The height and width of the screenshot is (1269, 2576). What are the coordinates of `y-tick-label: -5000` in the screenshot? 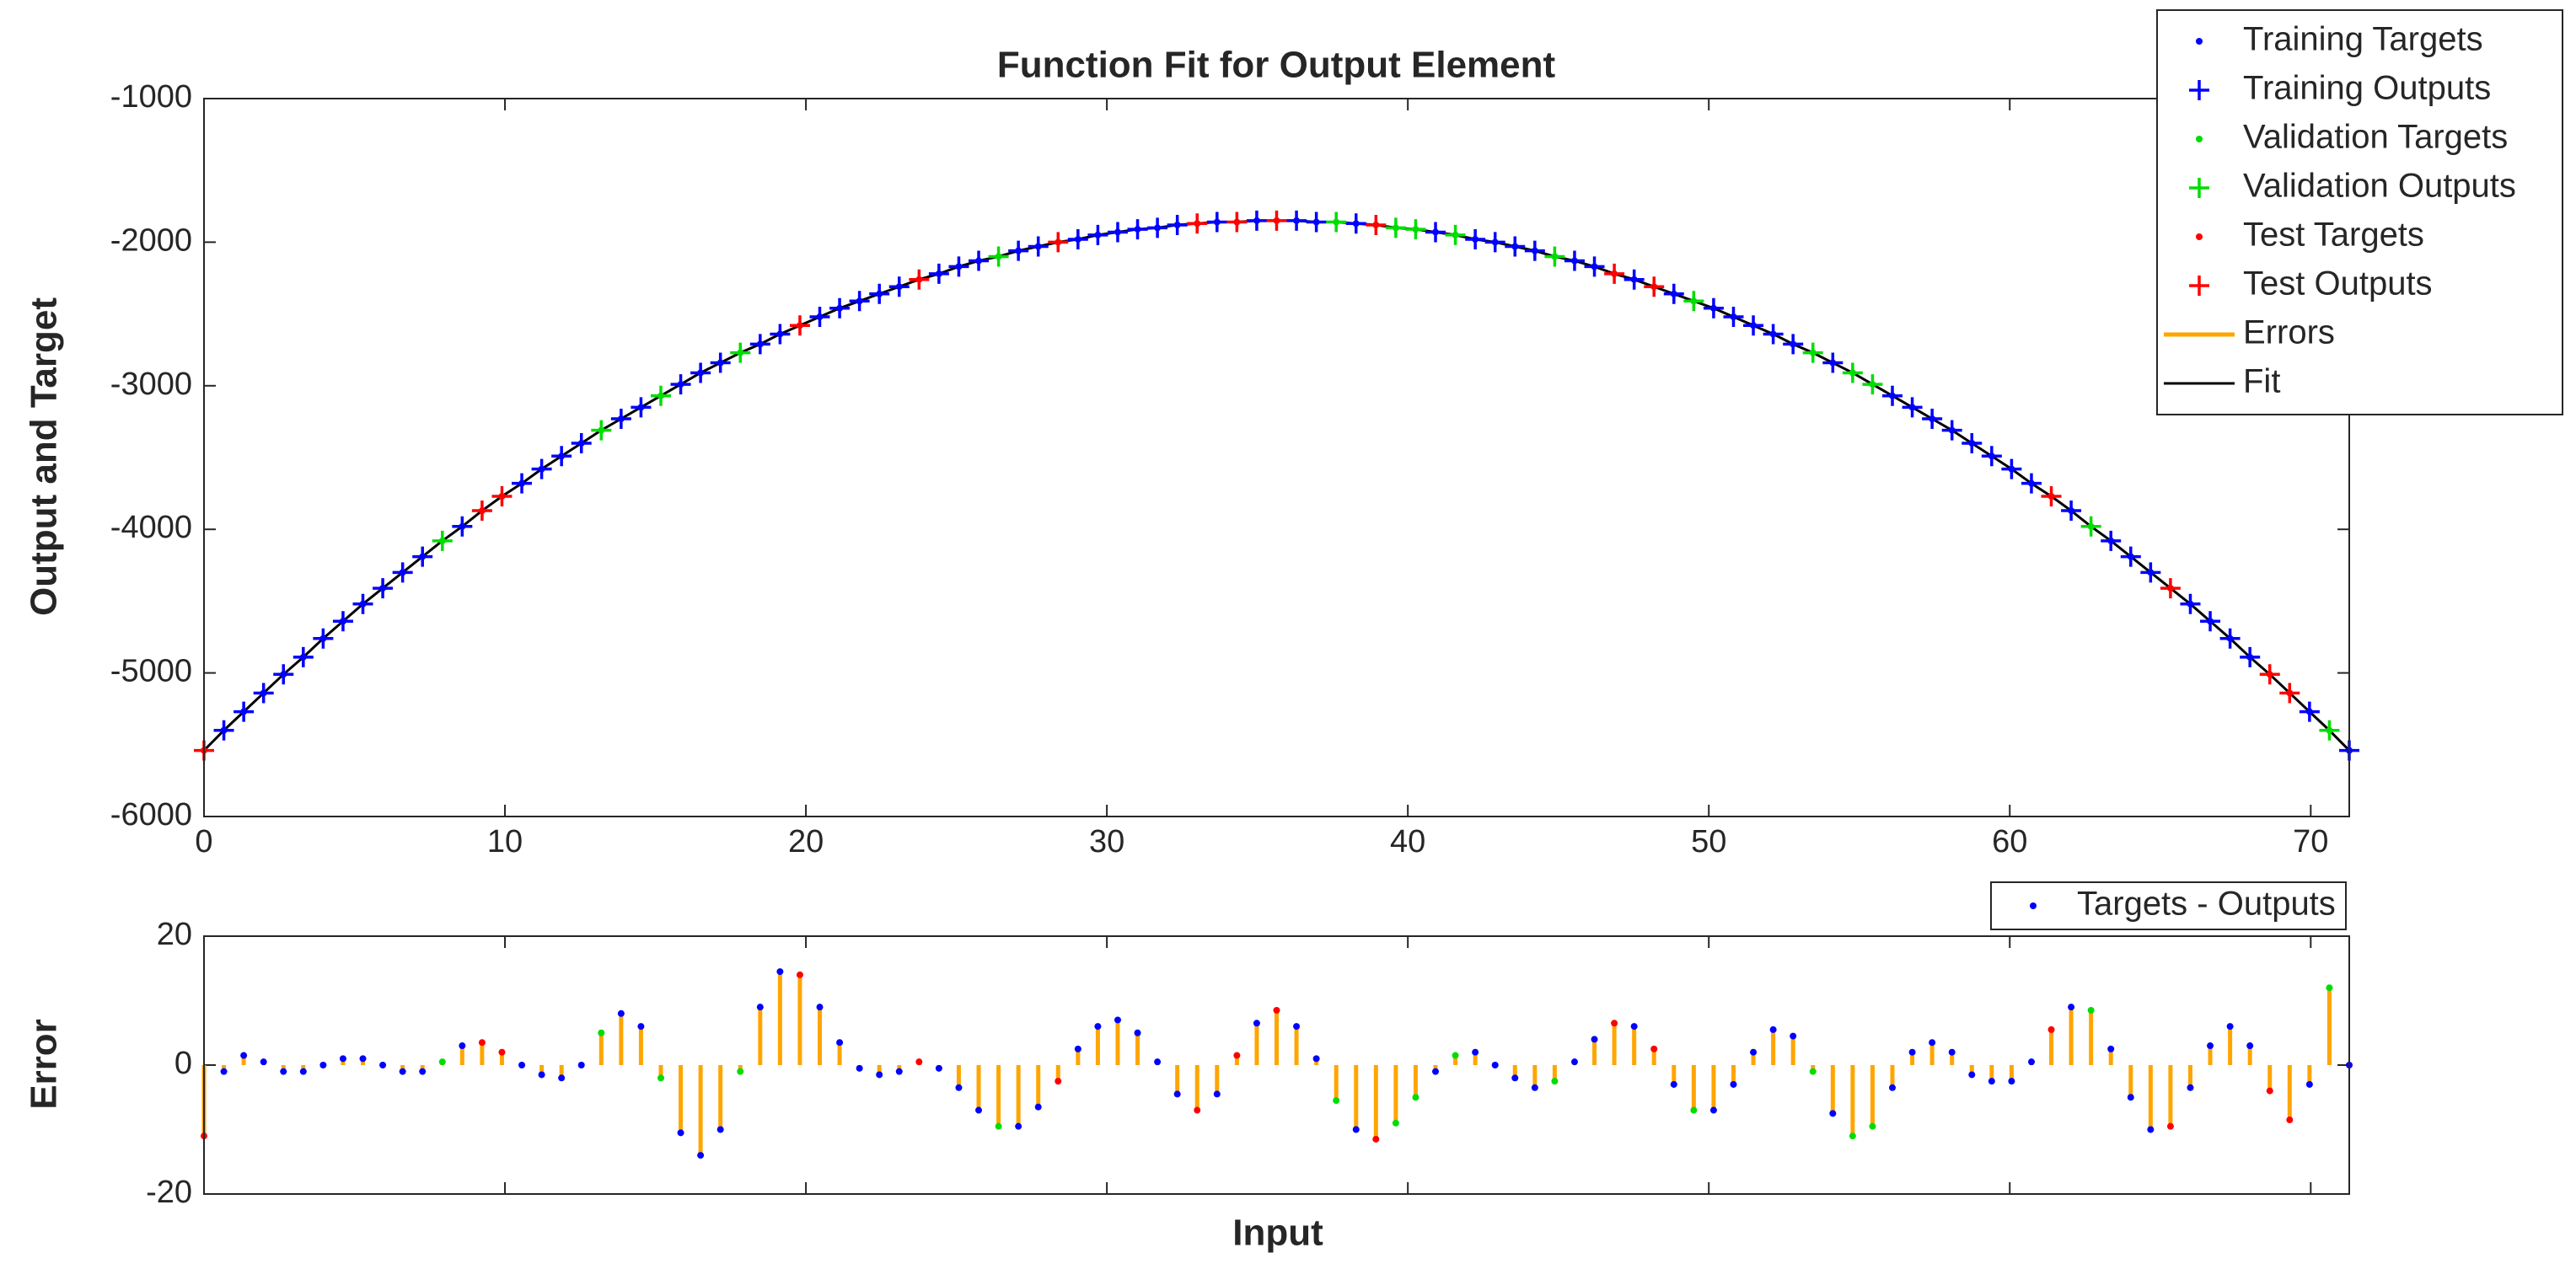 It's located at (151, 671).